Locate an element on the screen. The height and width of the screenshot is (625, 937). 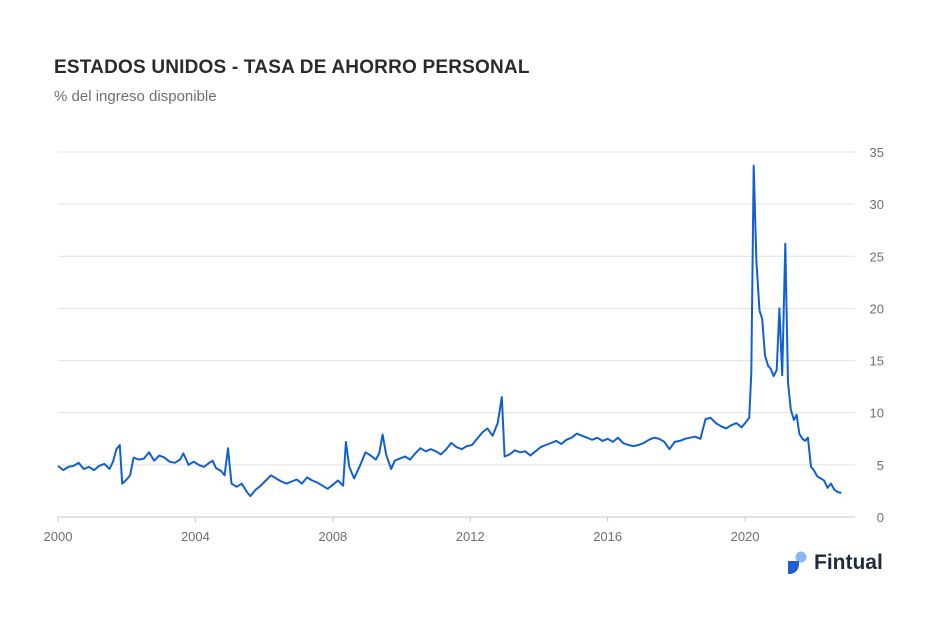
x-tick-label: 2004 is located at coordinates (195, 536).